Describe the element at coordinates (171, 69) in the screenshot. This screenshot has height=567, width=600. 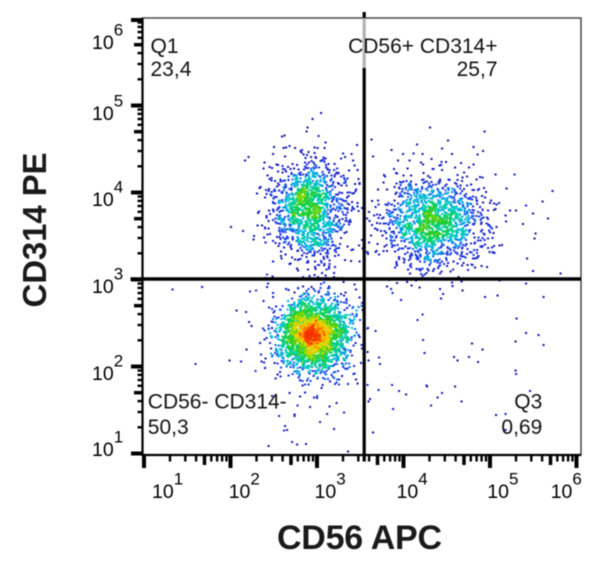
I see `svg-text: 23,4` at that location.